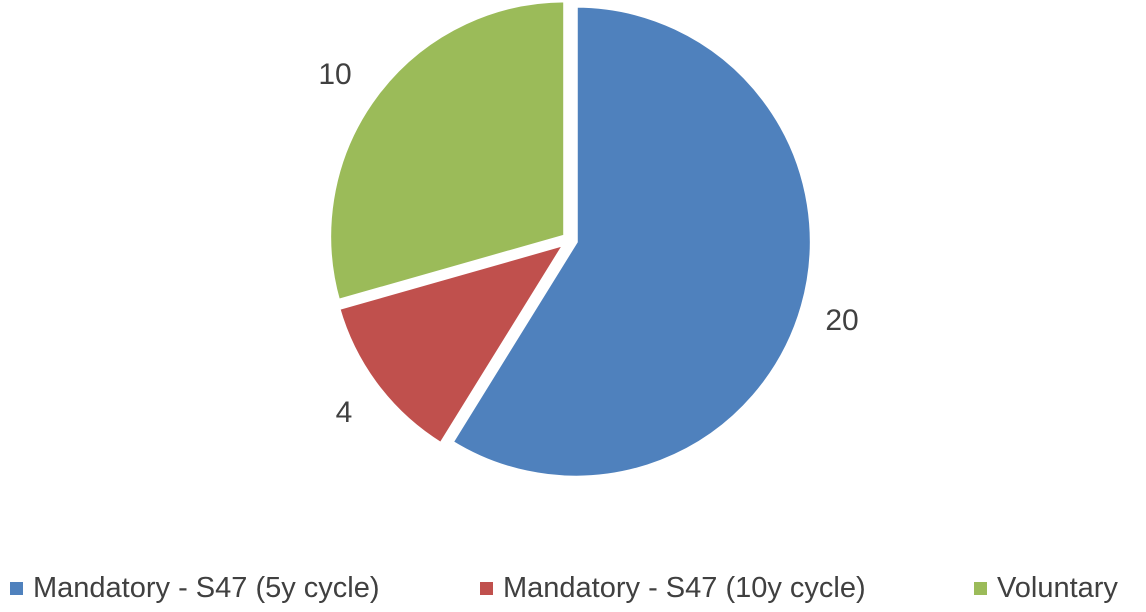  What do you see at coordinates (344, 412) in the screenshot?
I see `data-label-mandatory-10y: 4` at bounding box center [344, 412].